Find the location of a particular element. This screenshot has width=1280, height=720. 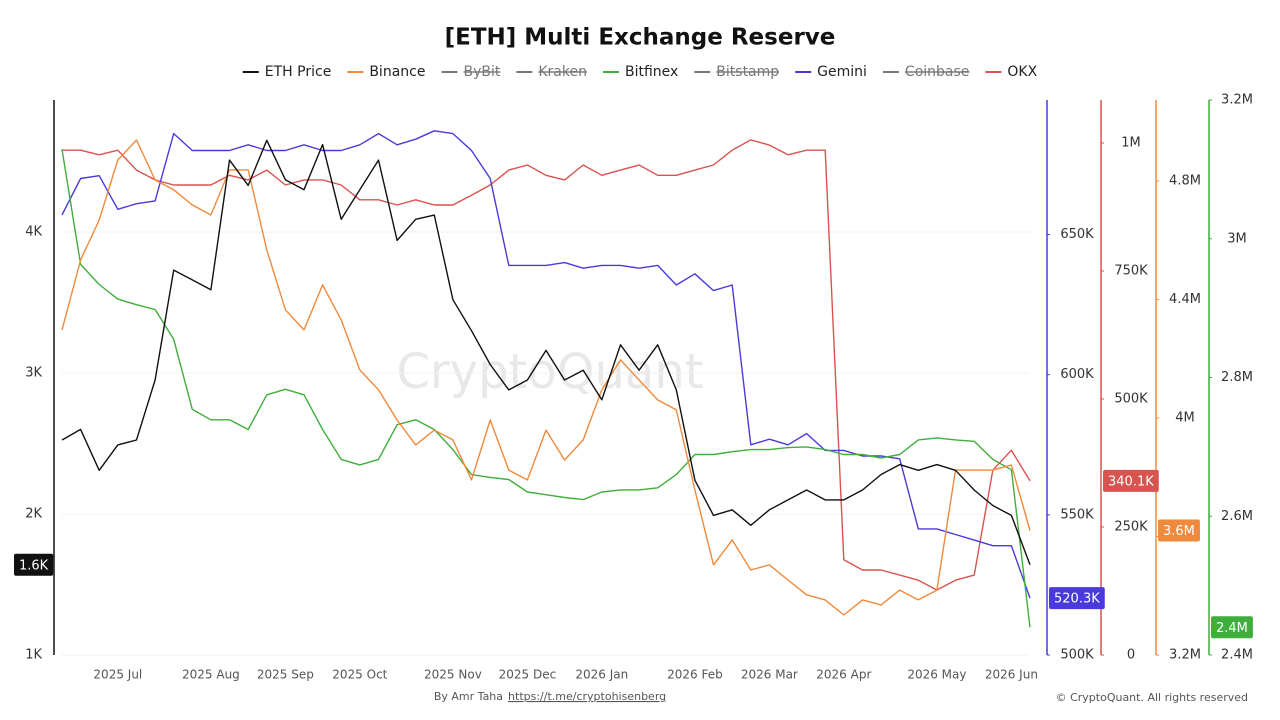

y-tick-label: 0 is located at coordinates (1131, 655).